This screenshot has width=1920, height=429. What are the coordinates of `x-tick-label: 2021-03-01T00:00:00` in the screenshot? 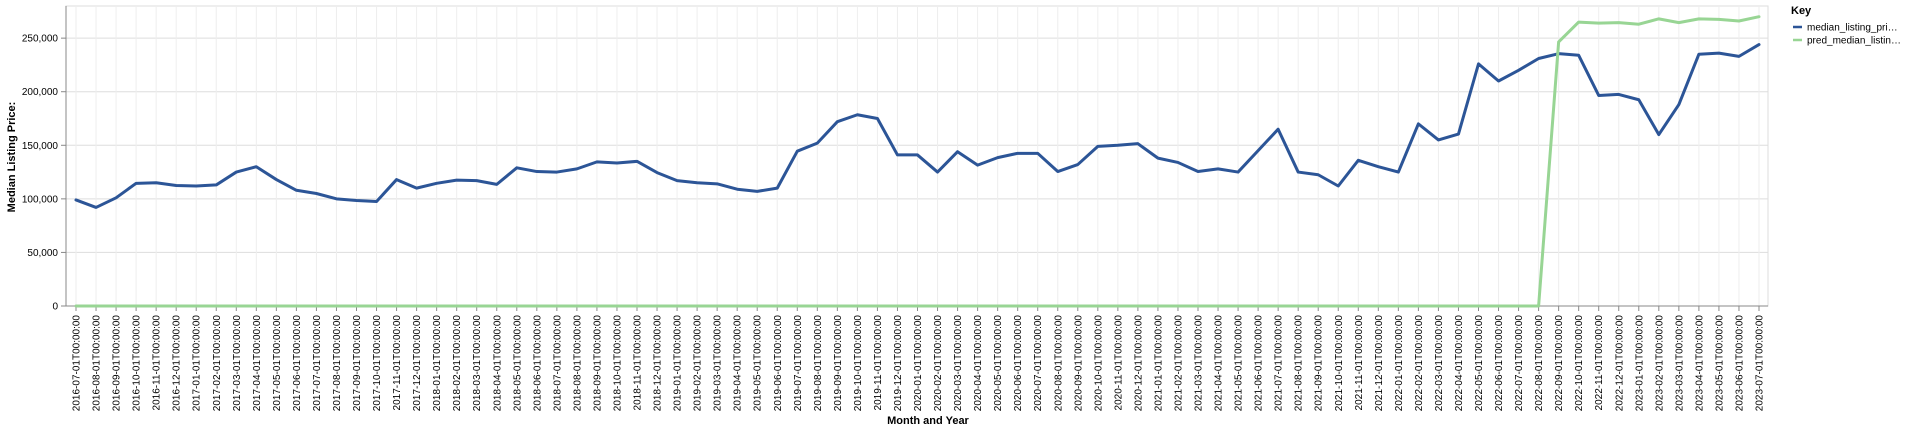 It's located at (1199, 363).